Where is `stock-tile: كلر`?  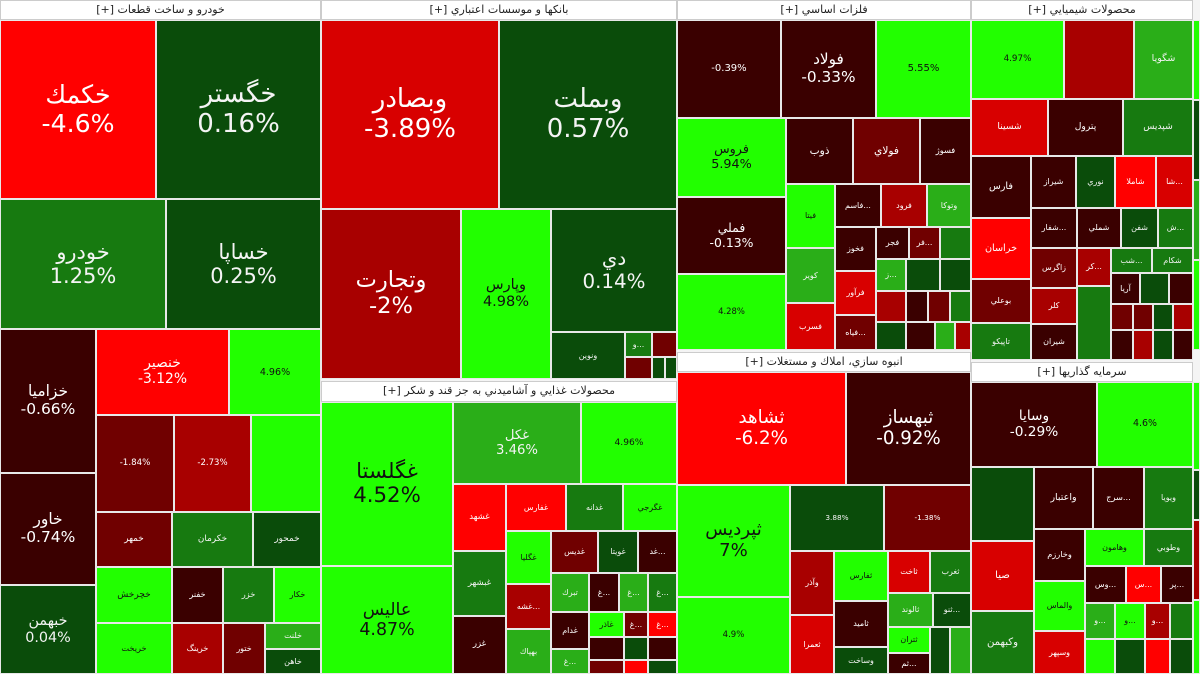 stock-tile: كلر is located at coordinates (1054, 306).